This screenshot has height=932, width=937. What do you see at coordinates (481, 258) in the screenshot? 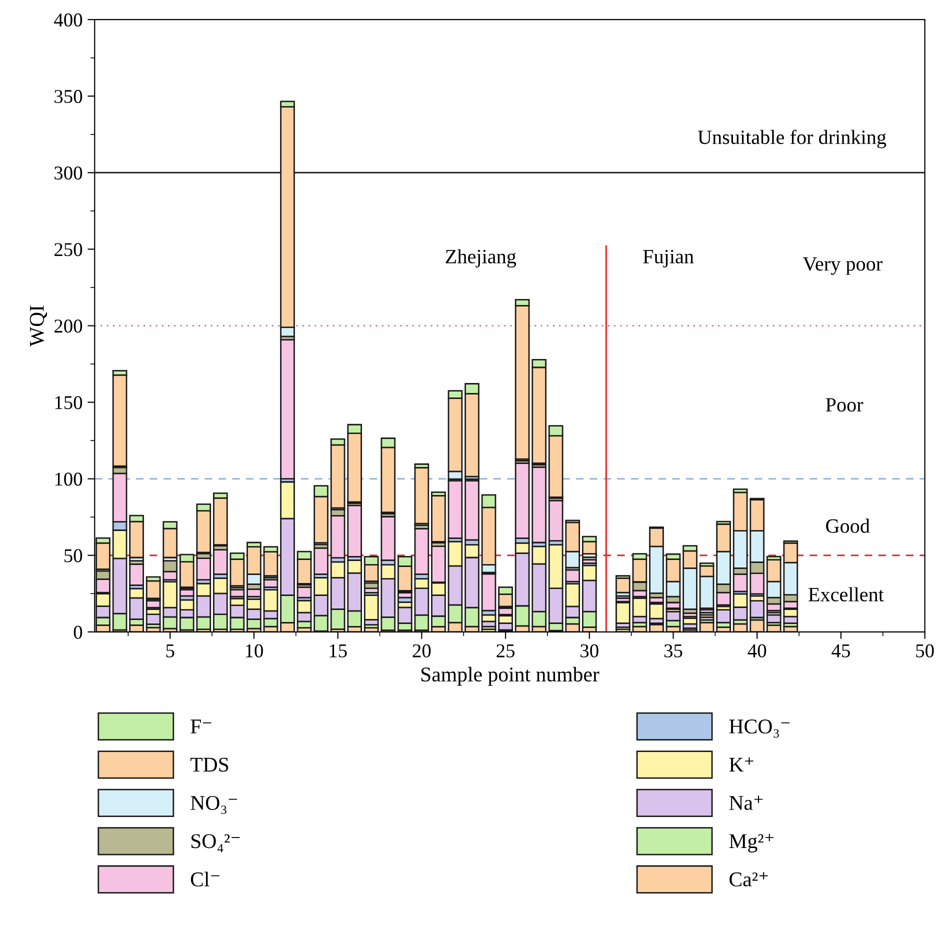
I see `annotation: Zhejiang` at bounding box center [481, 258].